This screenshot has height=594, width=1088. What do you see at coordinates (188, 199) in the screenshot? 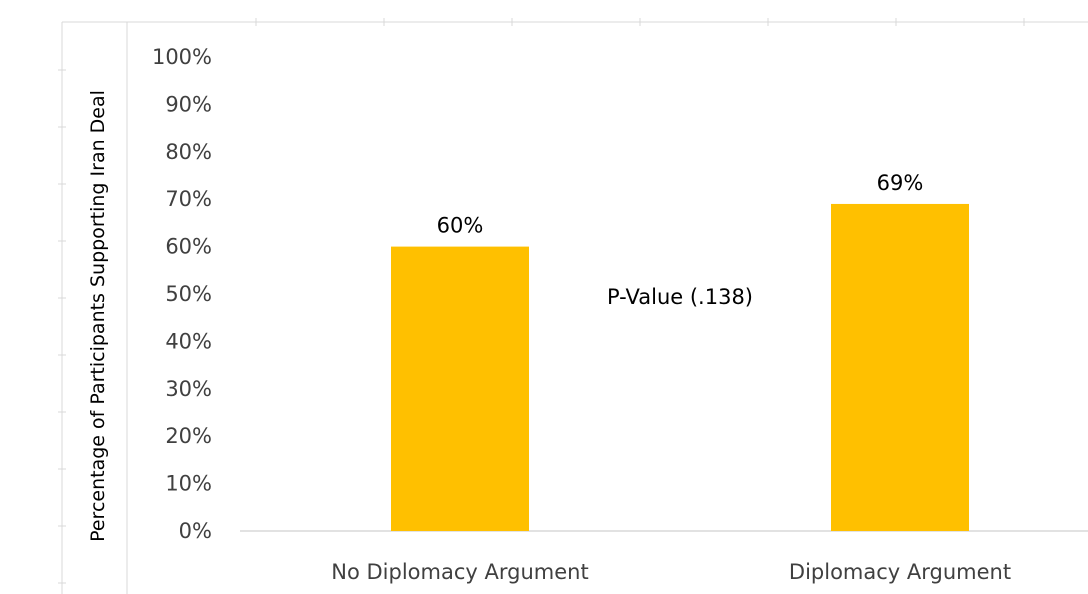
I see `y-tick-label: 70%` at bounding box center [188, 199].